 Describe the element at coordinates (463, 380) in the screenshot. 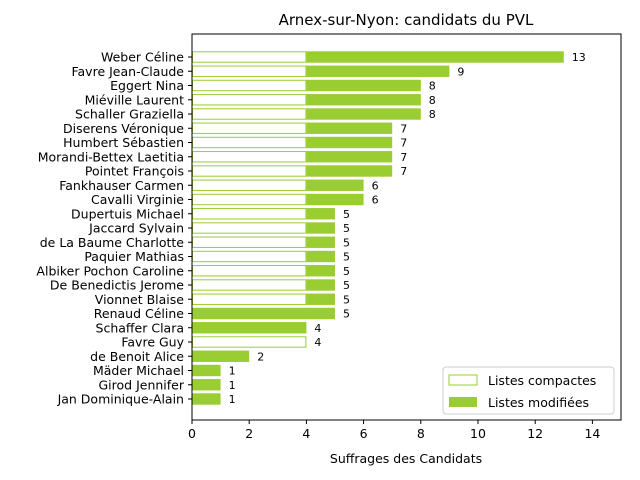

I see `legend-swatch-compactes` at that location.